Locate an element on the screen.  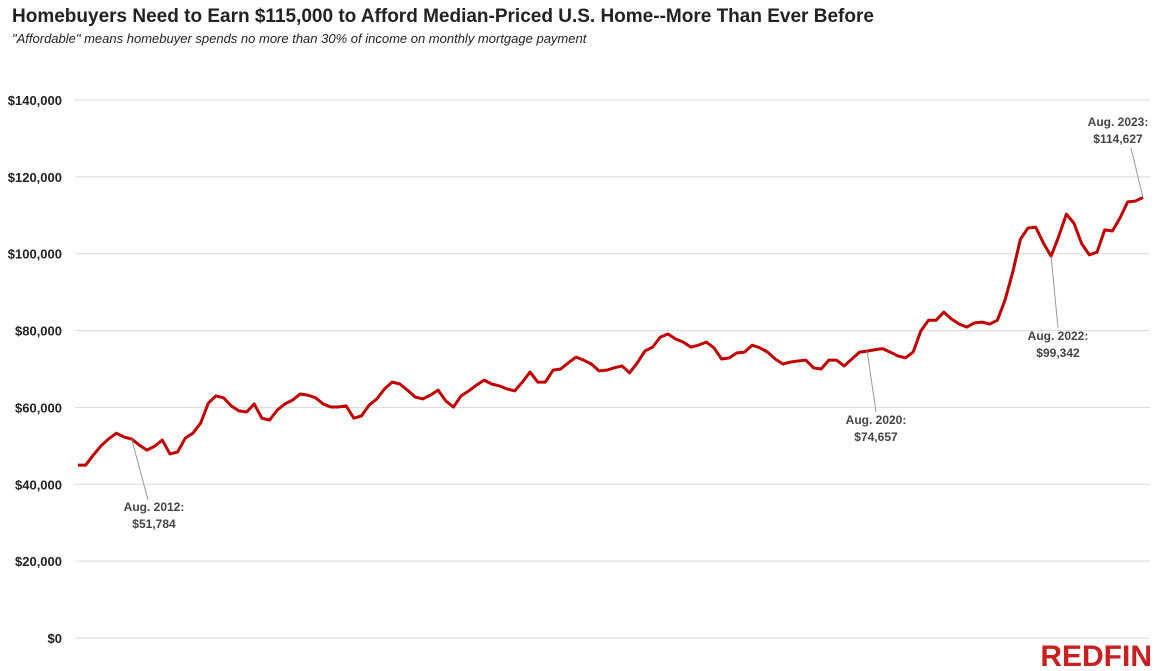
y-tick-label: $20,000 is located at coordinates (38, 561).